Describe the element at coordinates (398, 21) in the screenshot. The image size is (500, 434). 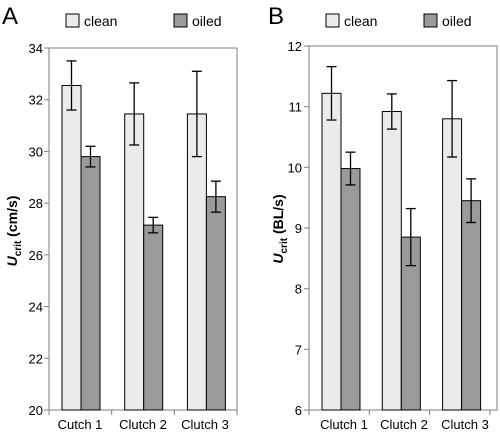
I see `panel-b-legend: clean oiled` at that location.